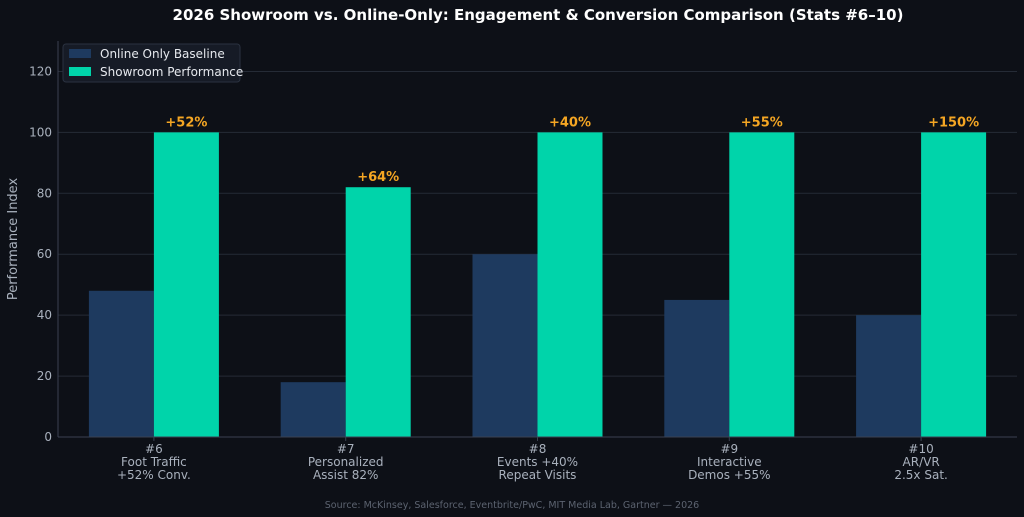 The height and width of the screenshot is (517, 1024). Describe the element at coordinates (920, 449) in the screenshot. I see `x-tick-label: #10` at that location.